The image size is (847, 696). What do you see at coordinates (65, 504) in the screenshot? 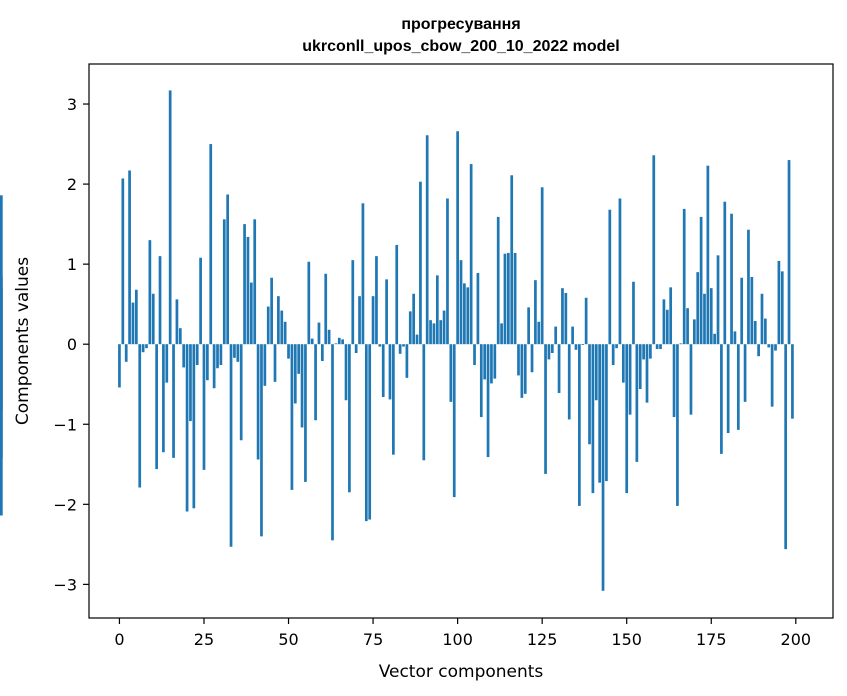
I see `y-tick-label: −2` at bounding box center [65, 504].